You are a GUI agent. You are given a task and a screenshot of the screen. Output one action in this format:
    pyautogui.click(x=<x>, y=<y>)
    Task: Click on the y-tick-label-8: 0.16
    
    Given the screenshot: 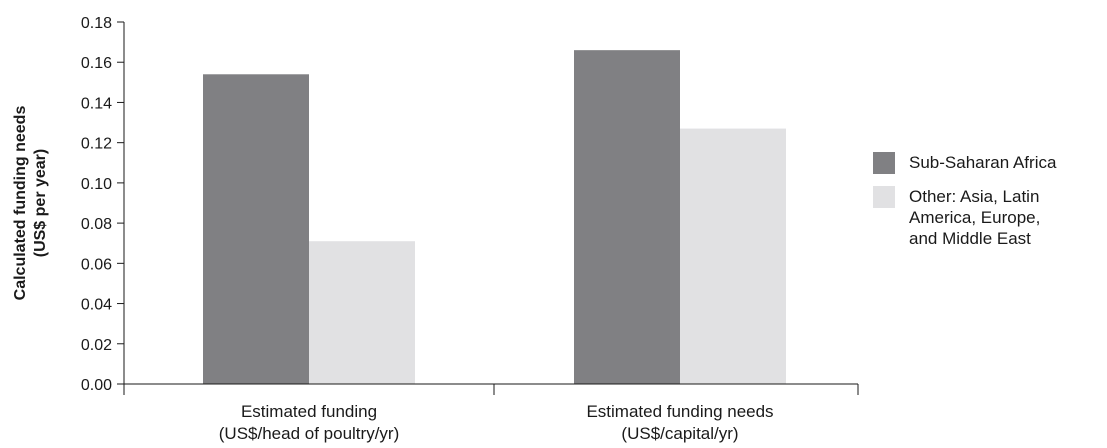 What is the action you would take?
    pyautogui.click(x=96, y=63)
    